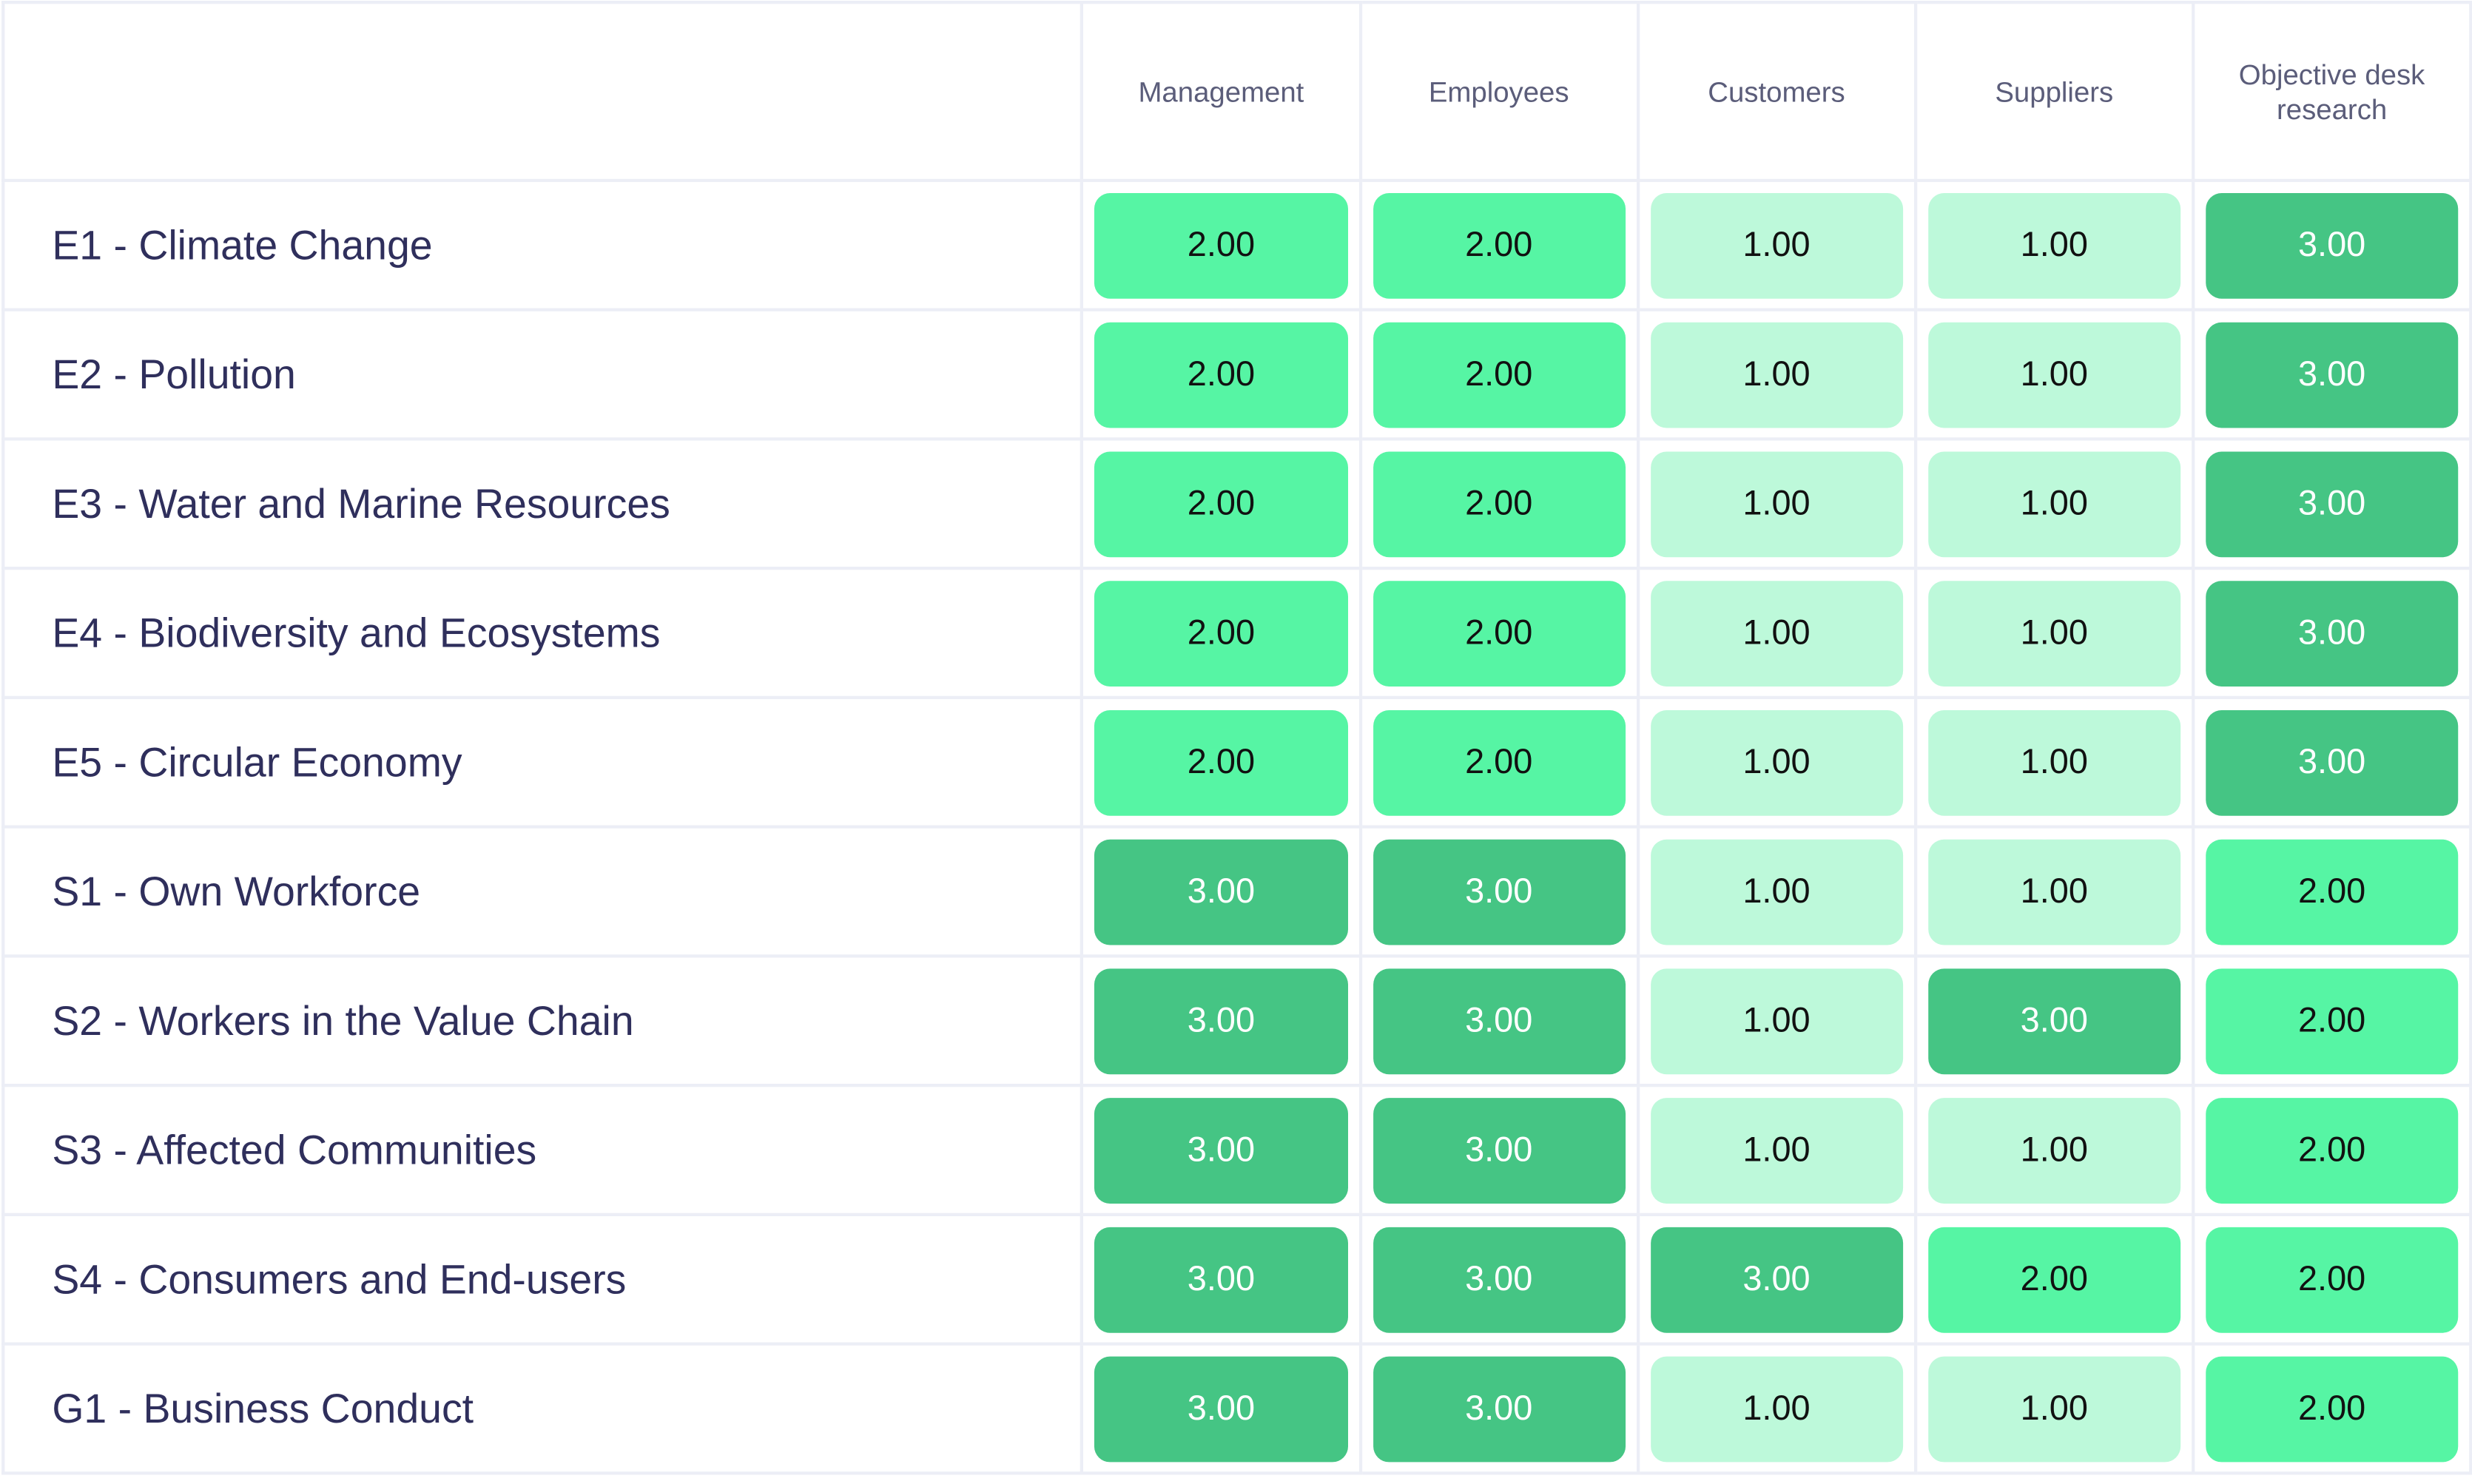 Image resolution: width=2472 pixels, height=1484 pixels. Describe the element at coordinates (542, 762) in the screenshot. I see `row-label: E5 - Circular Economy` at that location.